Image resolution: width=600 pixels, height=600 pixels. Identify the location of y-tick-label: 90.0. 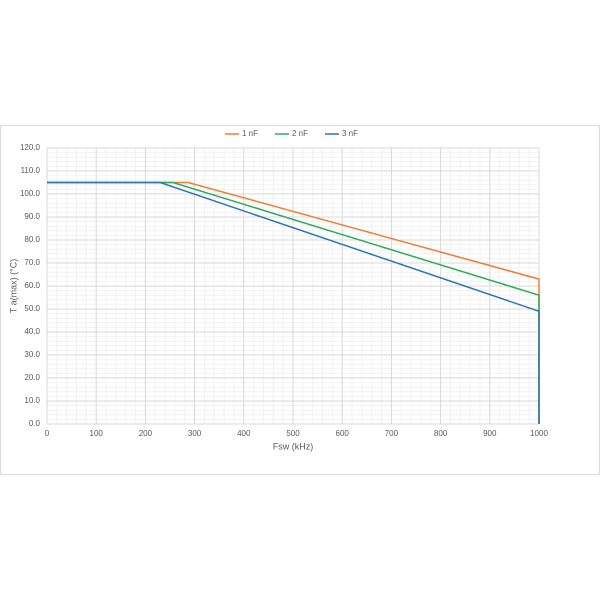
(32, 216).